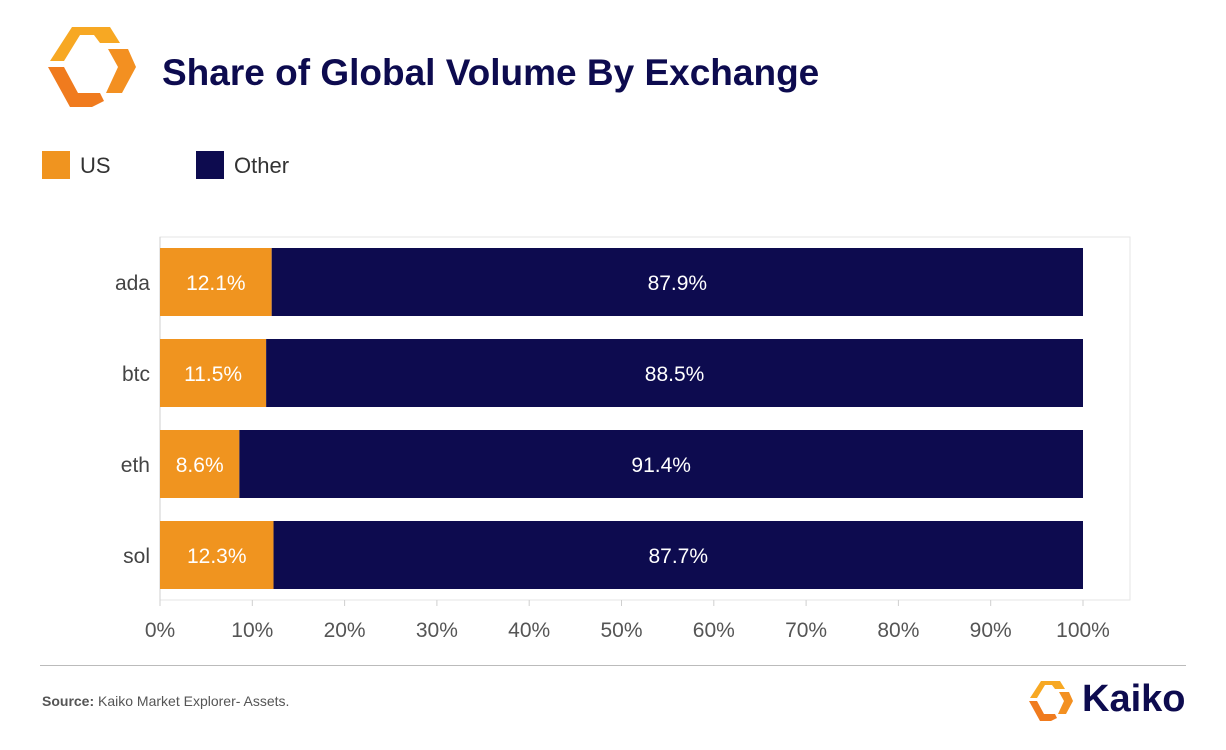 This screenshot has height=750, width=1226. Describe the element at coordinates (210, 165) in the screenshot. I see `legend-swatch-other` at that location.